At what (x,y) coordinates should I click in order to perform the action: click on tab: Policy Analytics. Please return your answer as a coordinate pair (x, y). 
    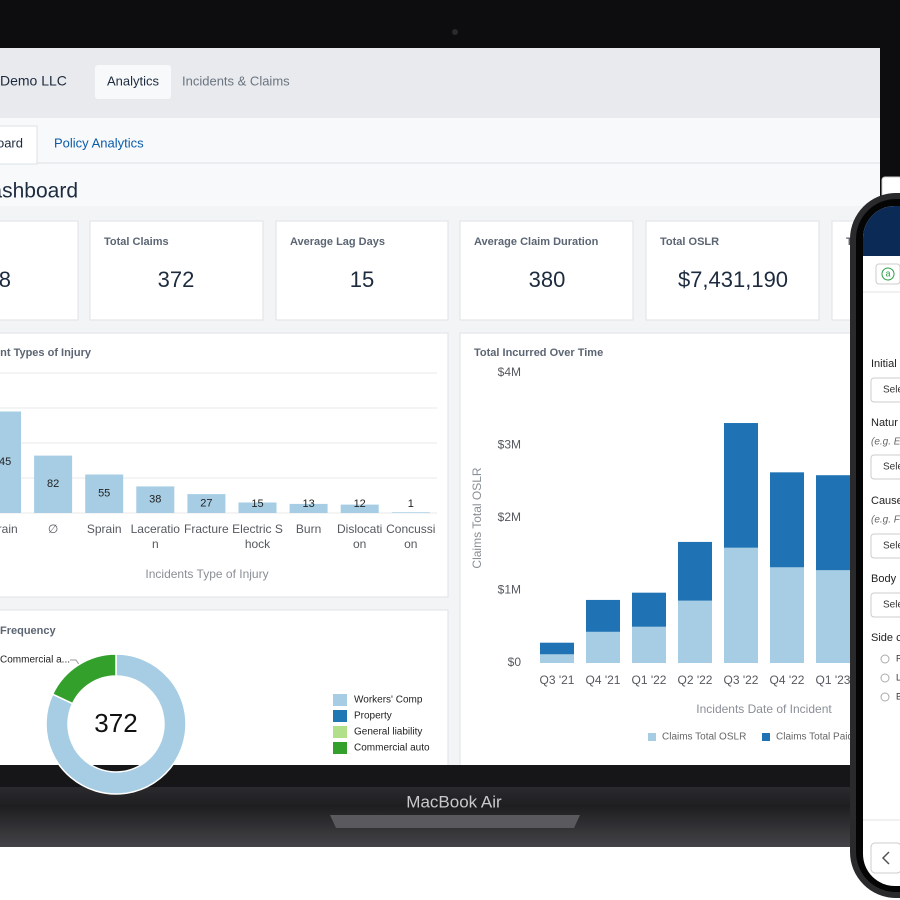
    Looking at the image, I should click on (99, 142).